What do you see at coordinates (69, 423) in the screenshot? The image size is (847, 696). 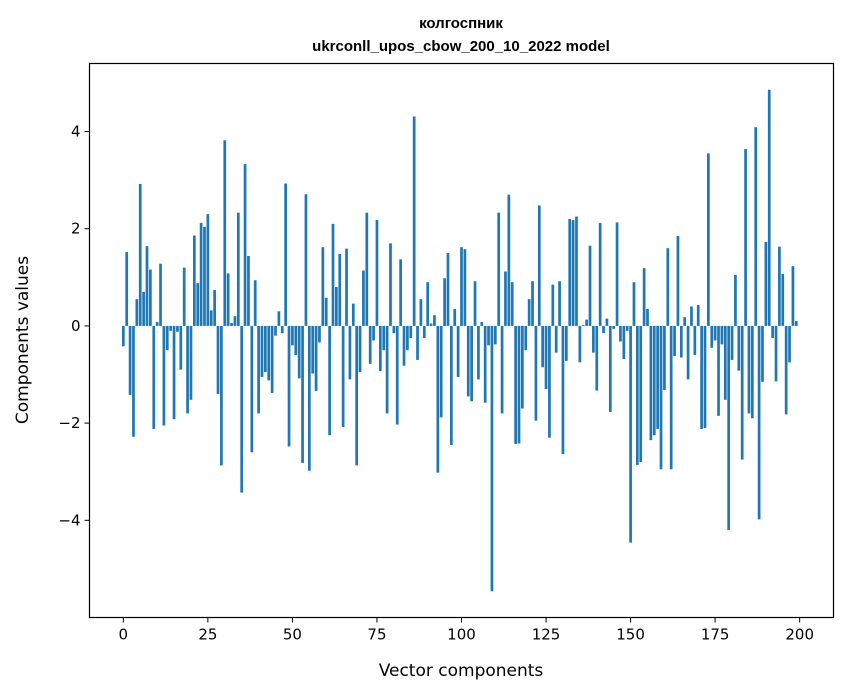 I see `y-tick-label: −2` at bounding box center [69, 423].